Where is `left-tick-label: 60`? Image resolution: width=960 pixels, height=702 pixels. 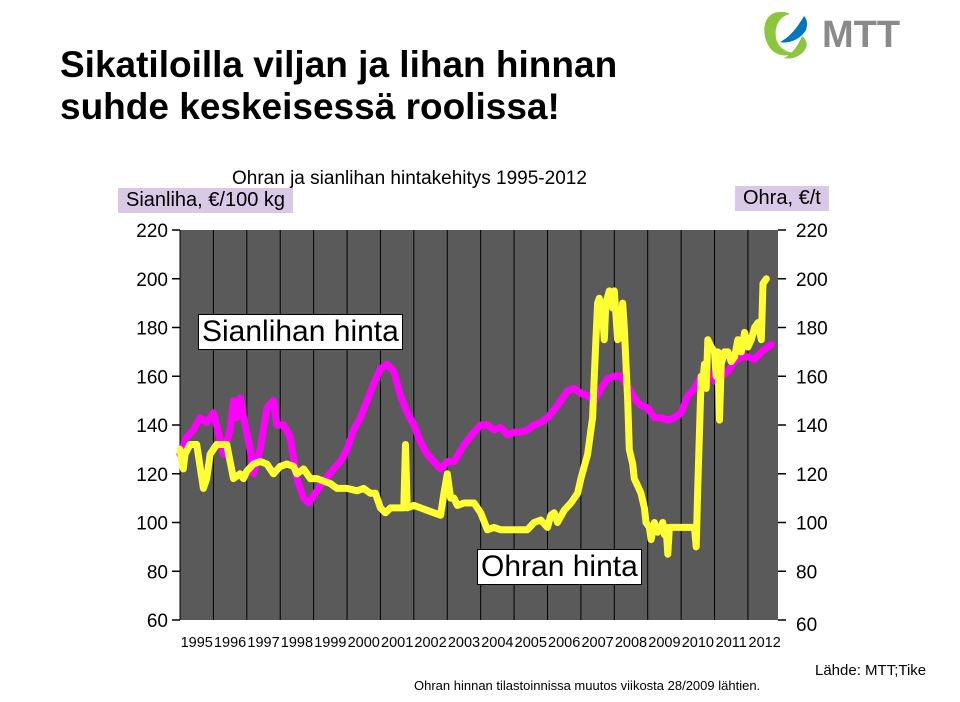
left-tick-label: 60 is located at coordinates (157, 621).